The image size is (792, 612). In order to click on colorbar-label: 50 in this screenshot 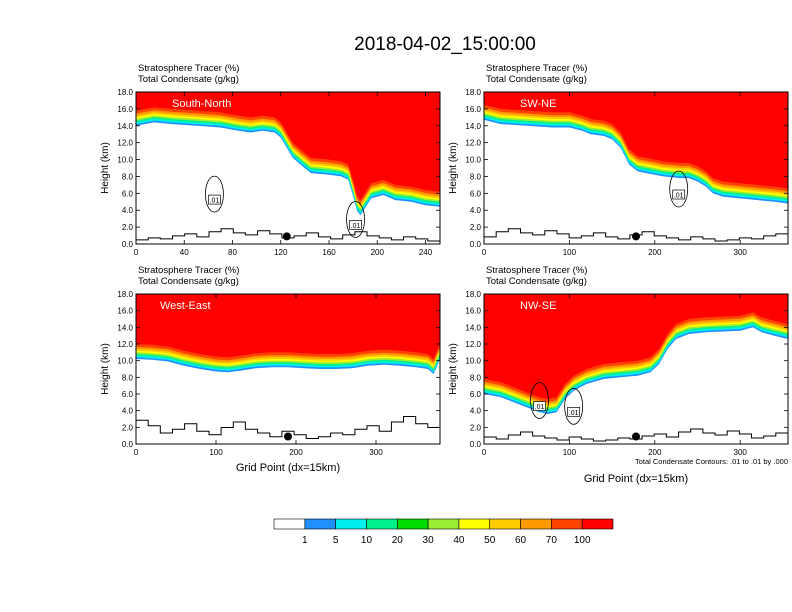, I will do `click(490, 540)`.